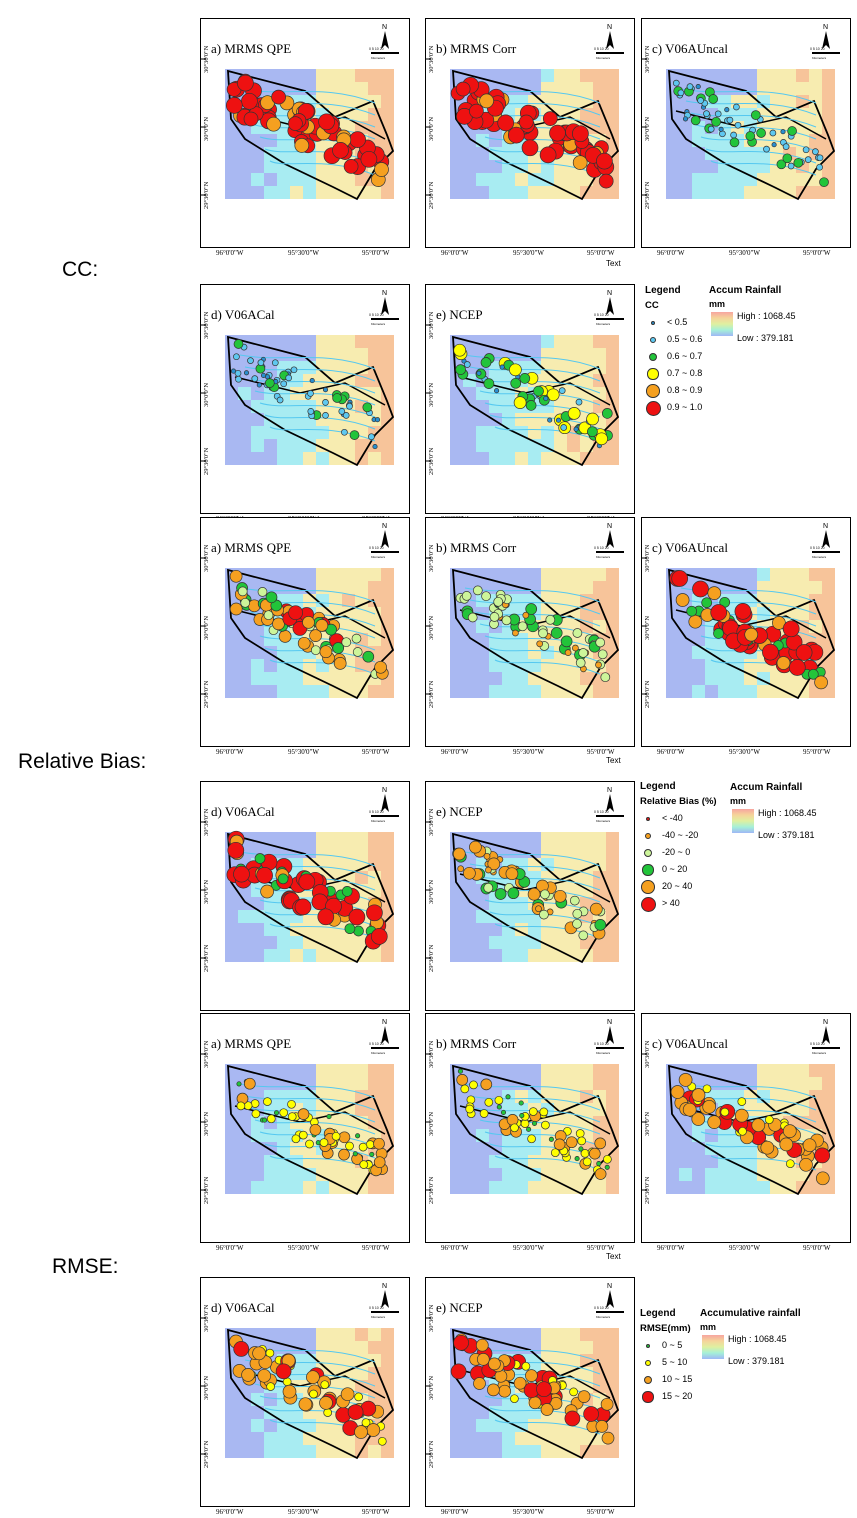 Image resolution: width=857 pixels, height=1518 pixels. I want to click on lon-label: 95°30'0"W, so click(529, 1248).